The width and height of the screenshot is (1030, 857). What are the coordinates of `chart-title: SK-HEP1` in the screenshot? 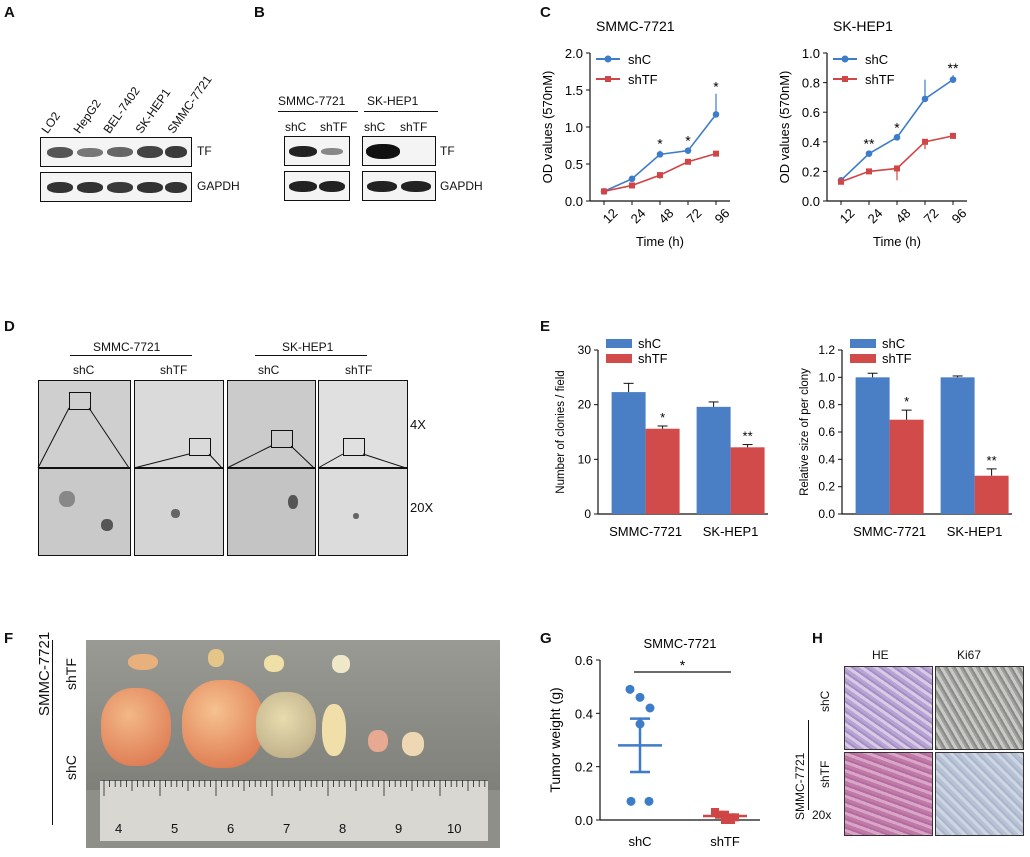 It's located at (863, 26).